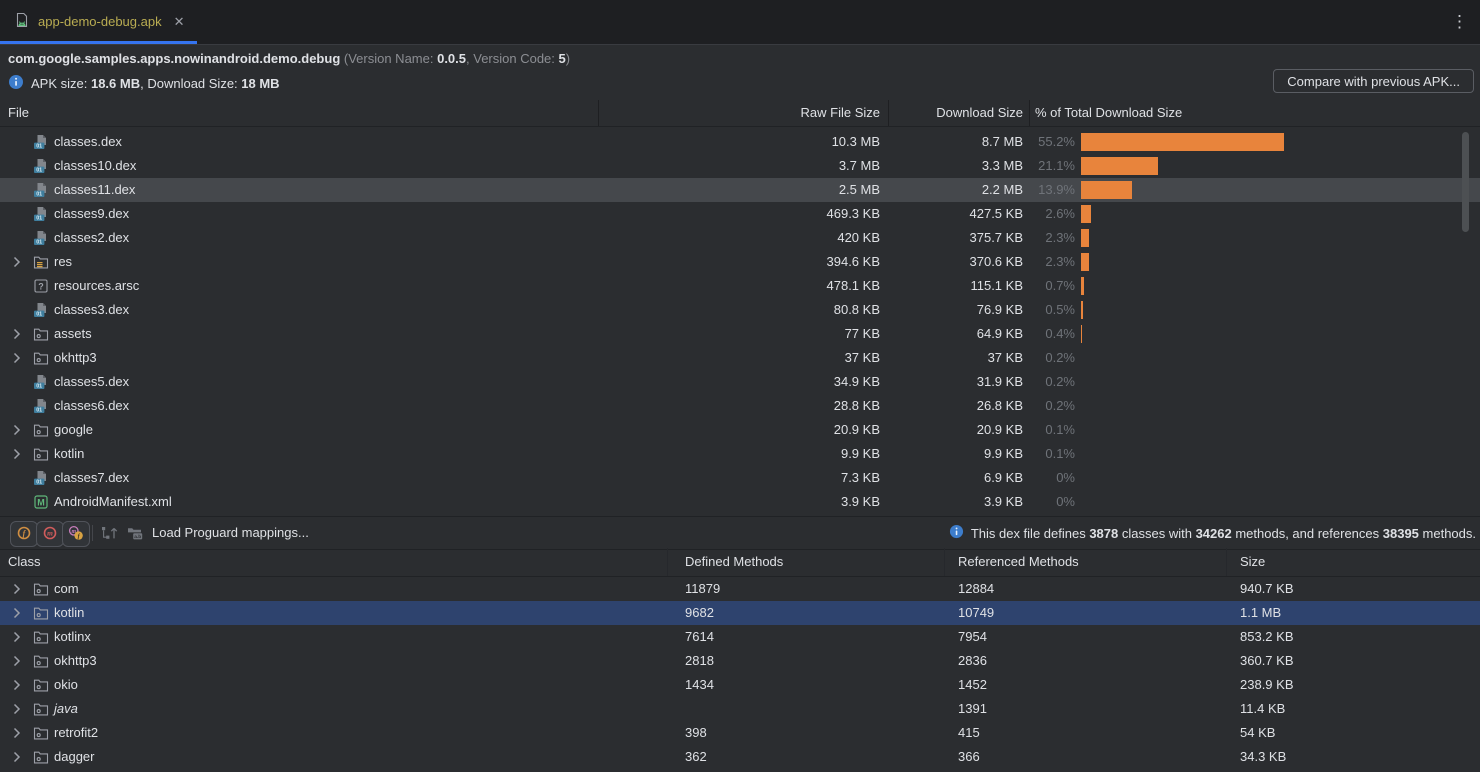 The image size is (1480, 772). I want to click on raw-file-size-value: 20.9 KB, so click(856, 429).